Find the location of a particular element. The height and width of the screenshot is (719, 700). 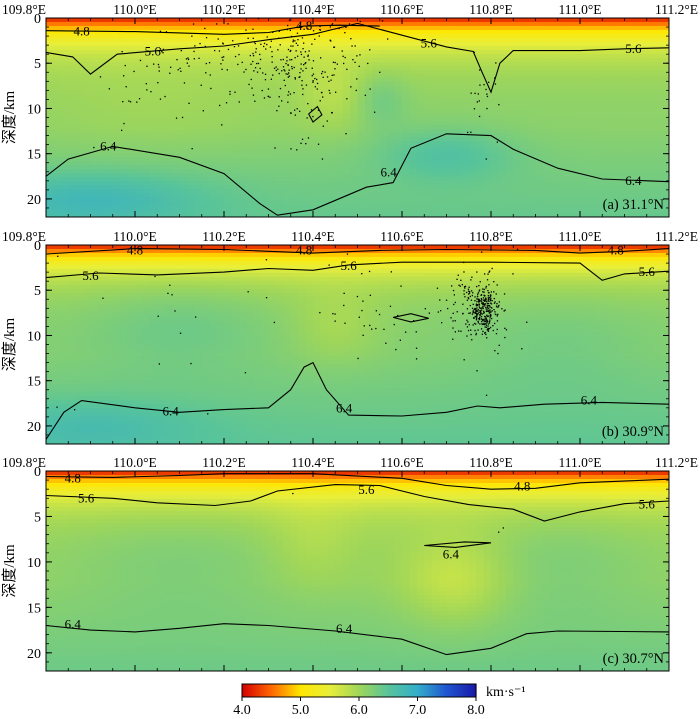

x-tick-label: 110.2°E is located at coordinates (224, 462).